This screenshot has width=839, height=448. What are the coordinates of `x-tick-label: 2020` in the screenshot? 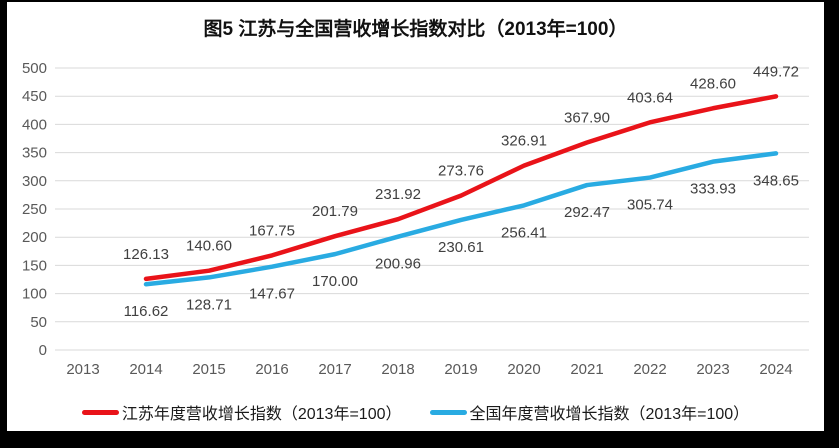 It's located at (523, 369).